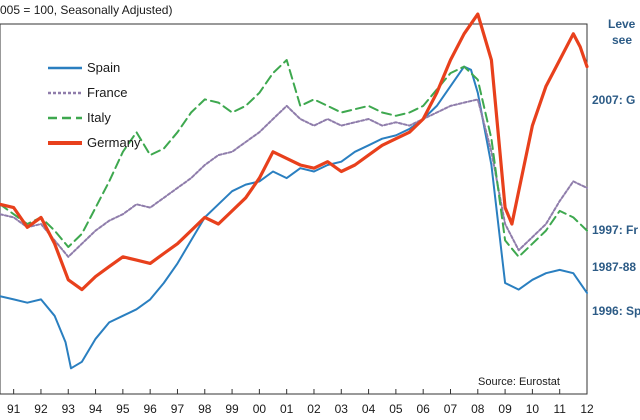 The height and width of the screenshot is (420, 640). What do you see at coordinates (478, 409) in the screenshot?
I see `x-tick-label: 08` at bounding box center [478, 409].